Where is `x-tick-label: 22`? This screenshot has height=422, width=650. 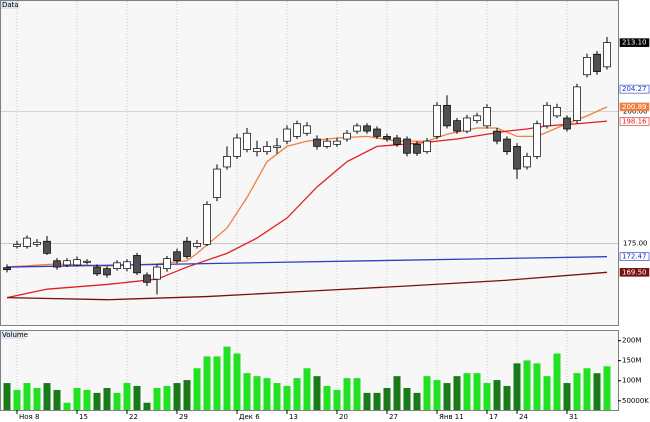 x-tick-label: 22 is located at coordinates (133, 417).